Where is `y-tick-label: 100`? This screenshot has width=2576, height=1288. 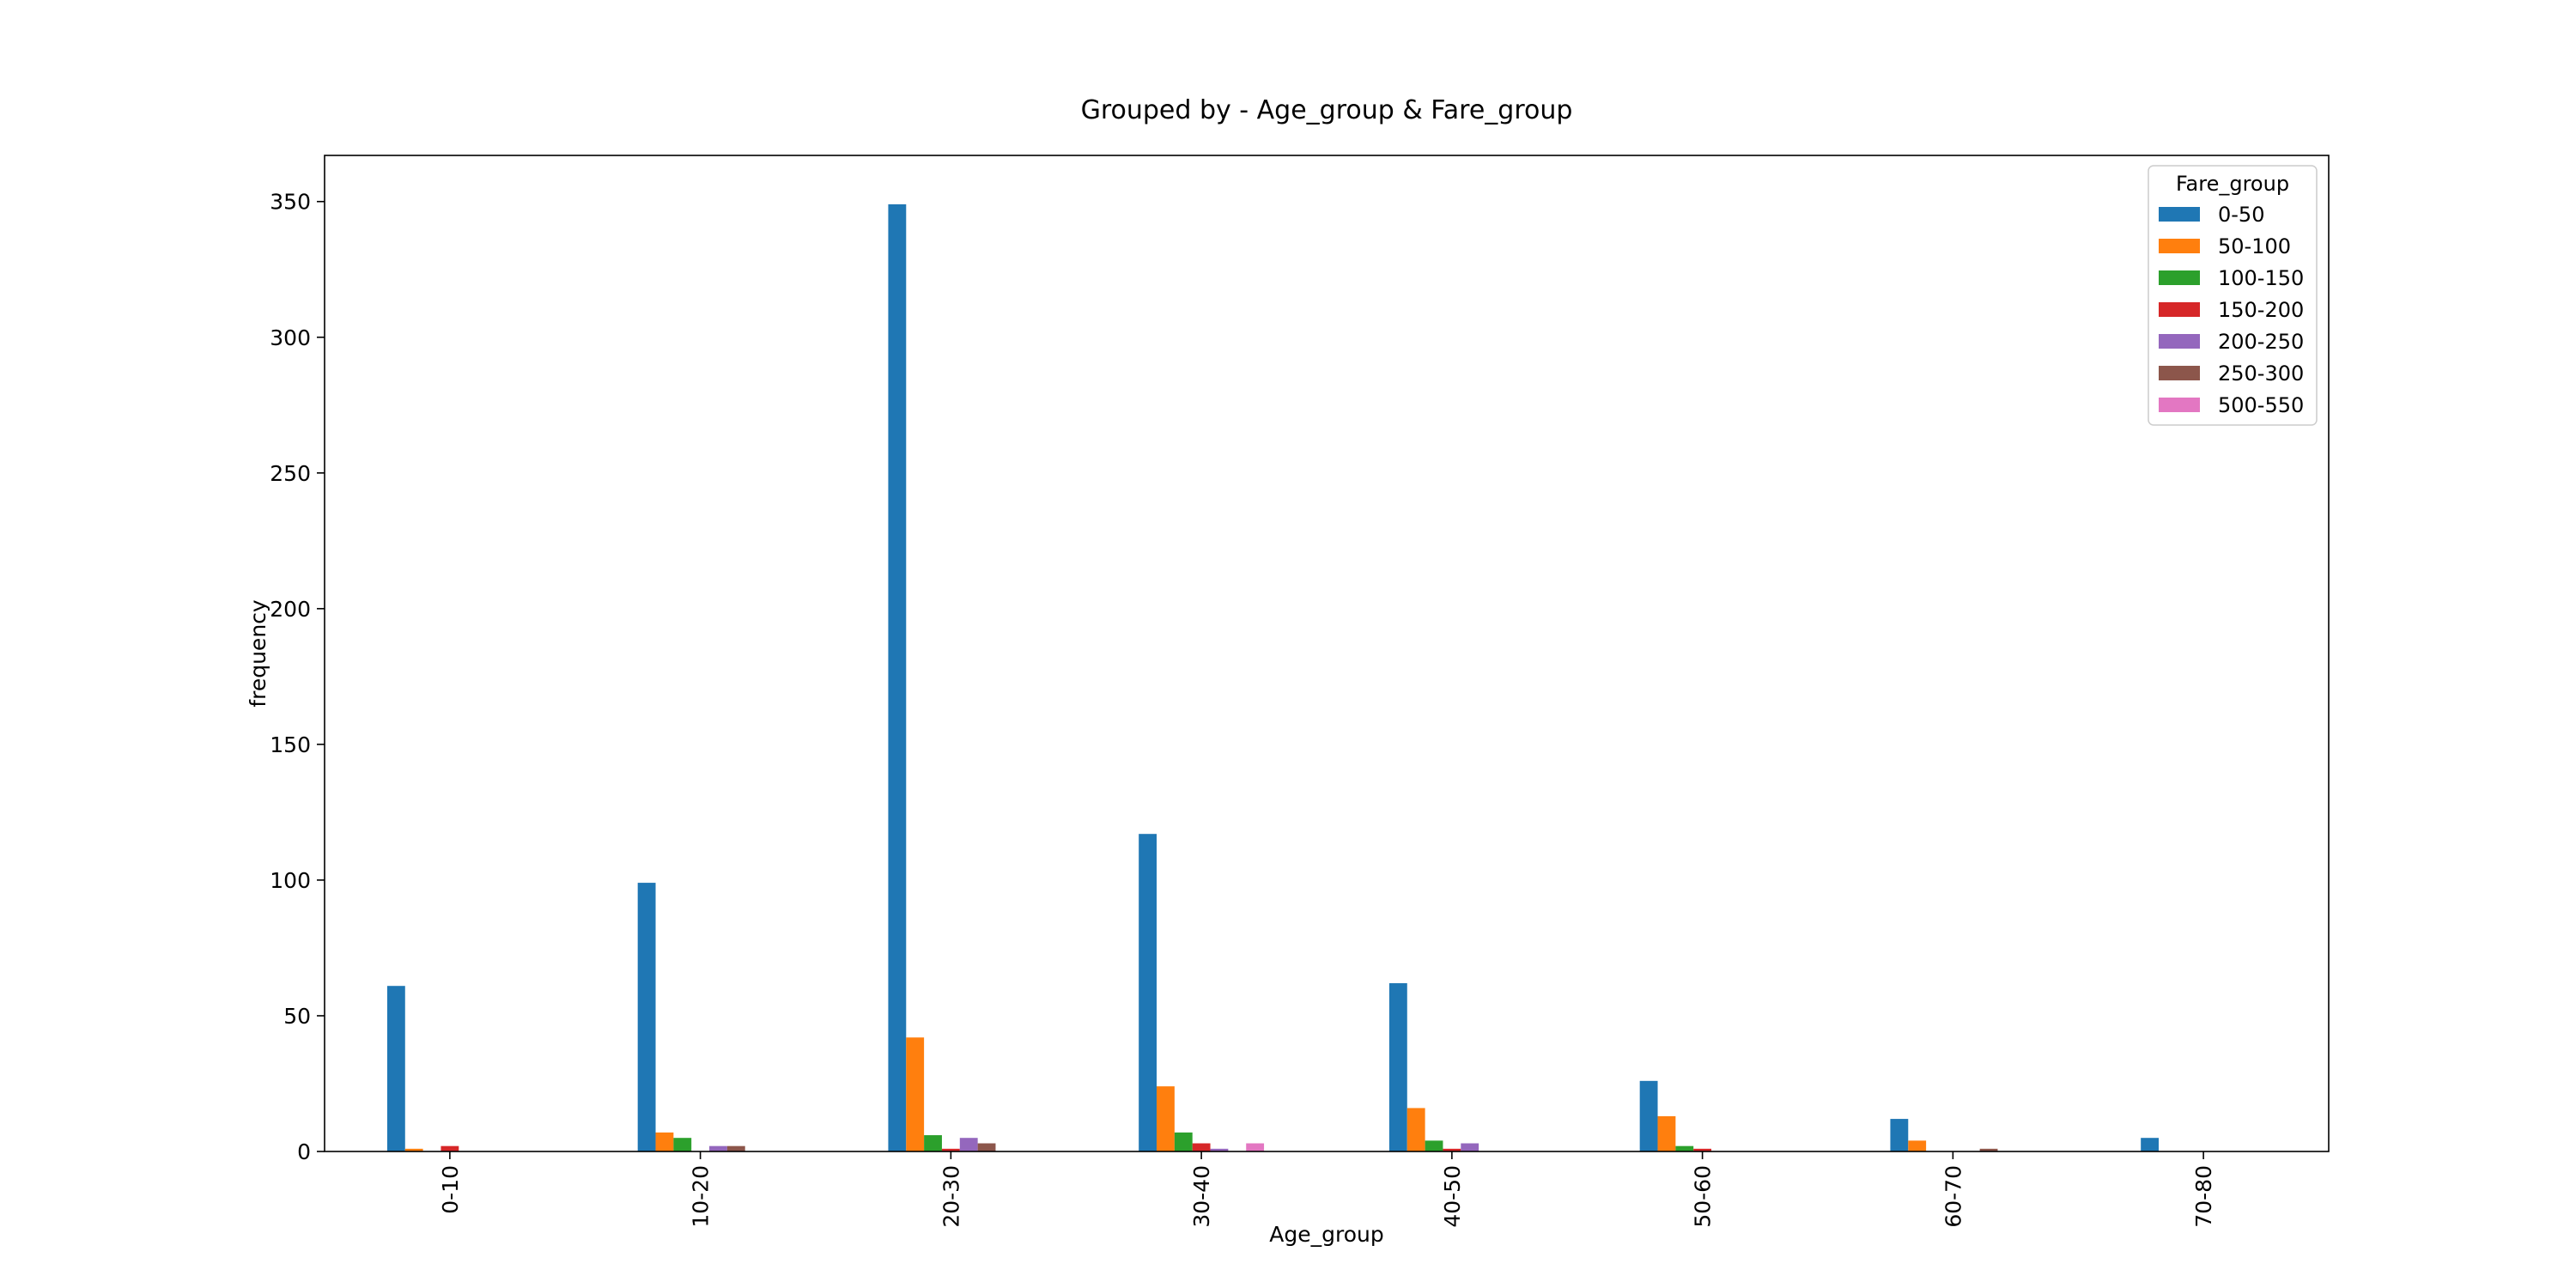
y-tick-label: 100 is located at coordinates (291, 881).